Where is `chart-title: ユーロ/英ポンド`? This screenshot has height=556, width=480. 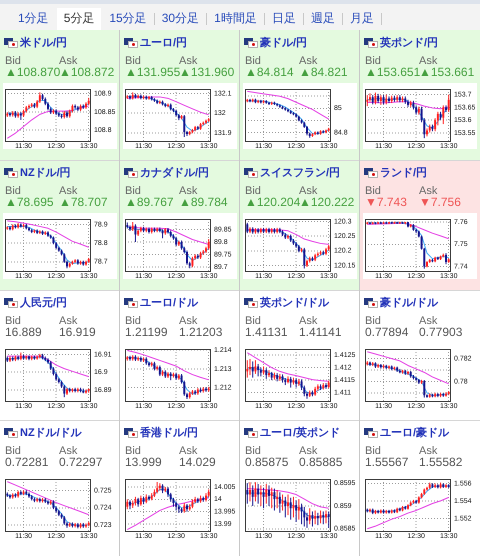
chart-title: ユーロ/英ポンド is located at coordinates (300, 433).